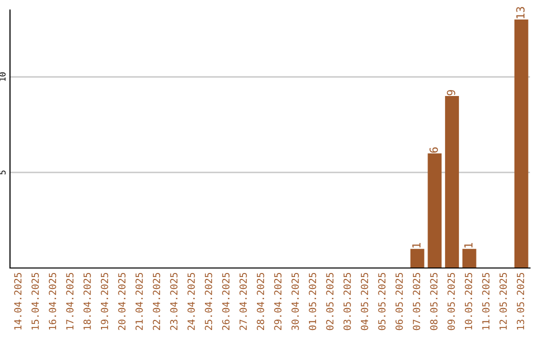 This screenshot has height=340, width=540. I want to click on x-tick-label: 11.05.2025, so click(486, 301).